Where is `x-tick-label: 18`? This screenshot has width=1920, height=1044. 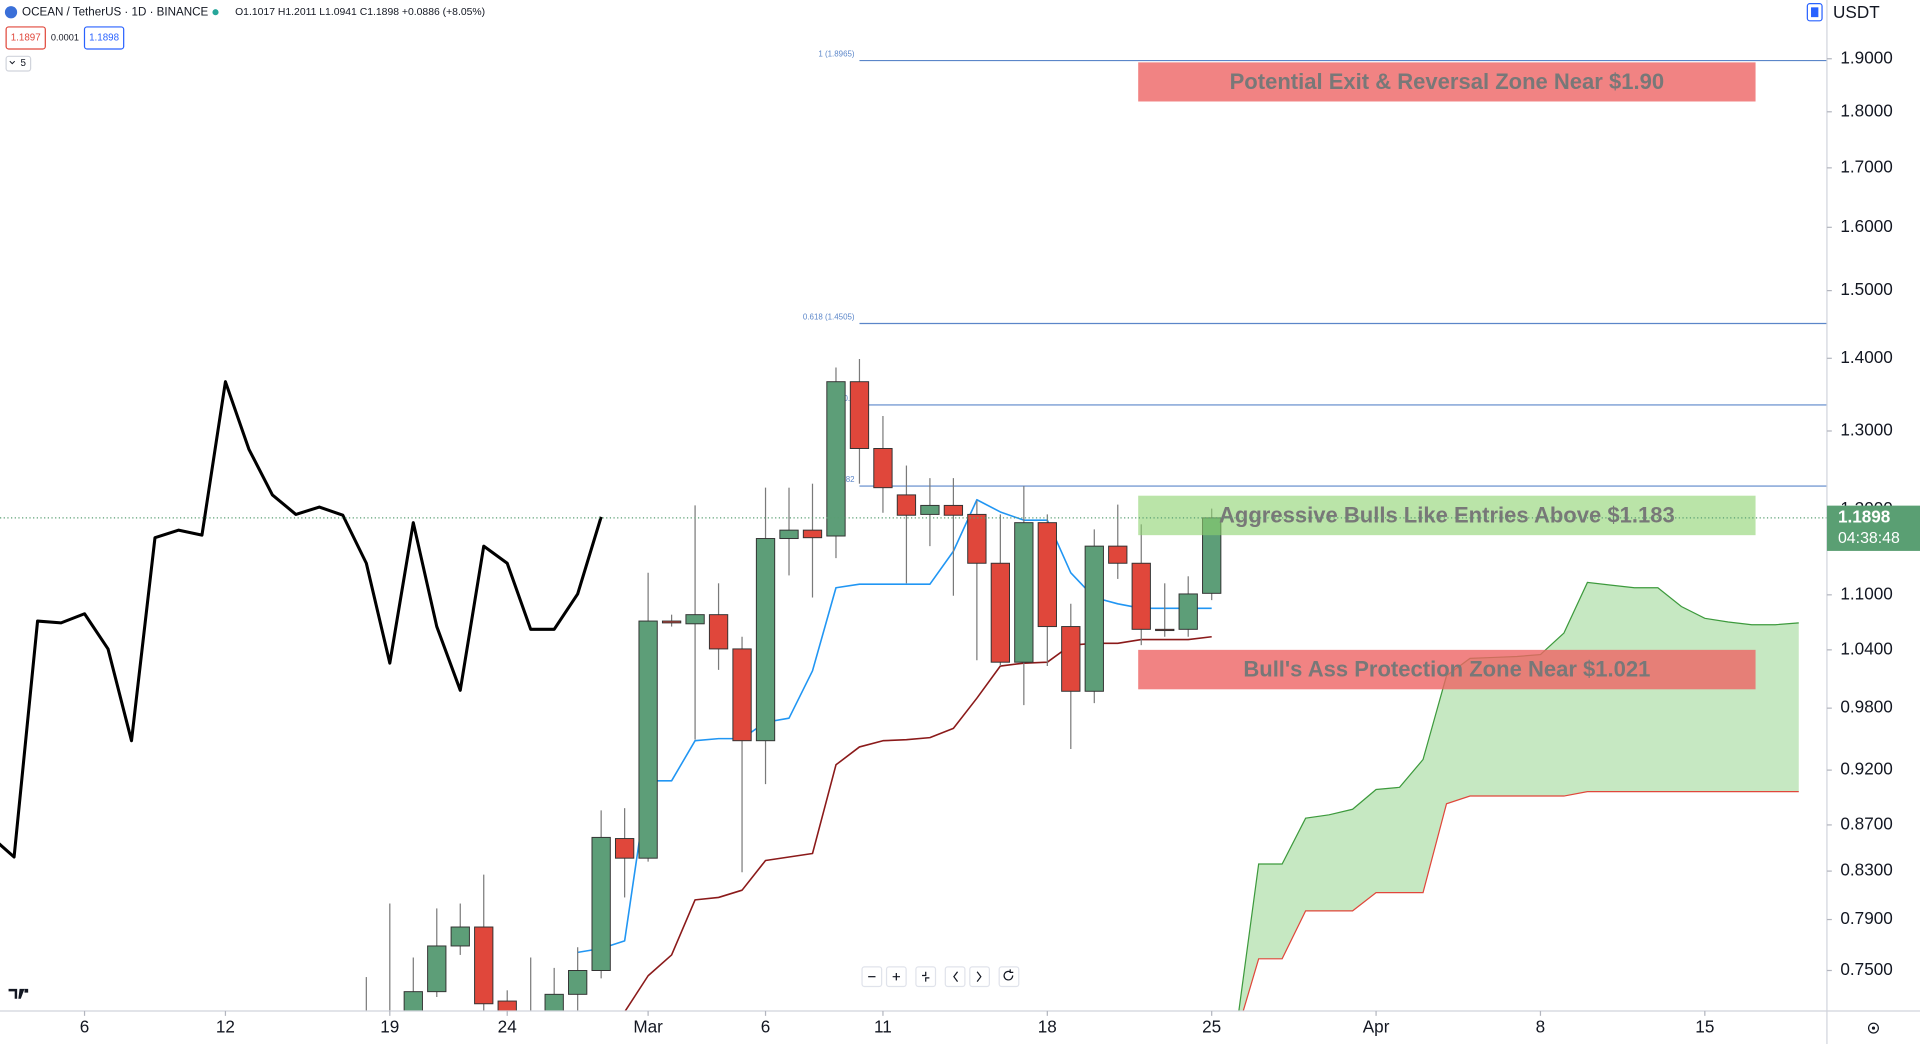 x-tick-label: 18 is located at coordinates (1047, 1027).